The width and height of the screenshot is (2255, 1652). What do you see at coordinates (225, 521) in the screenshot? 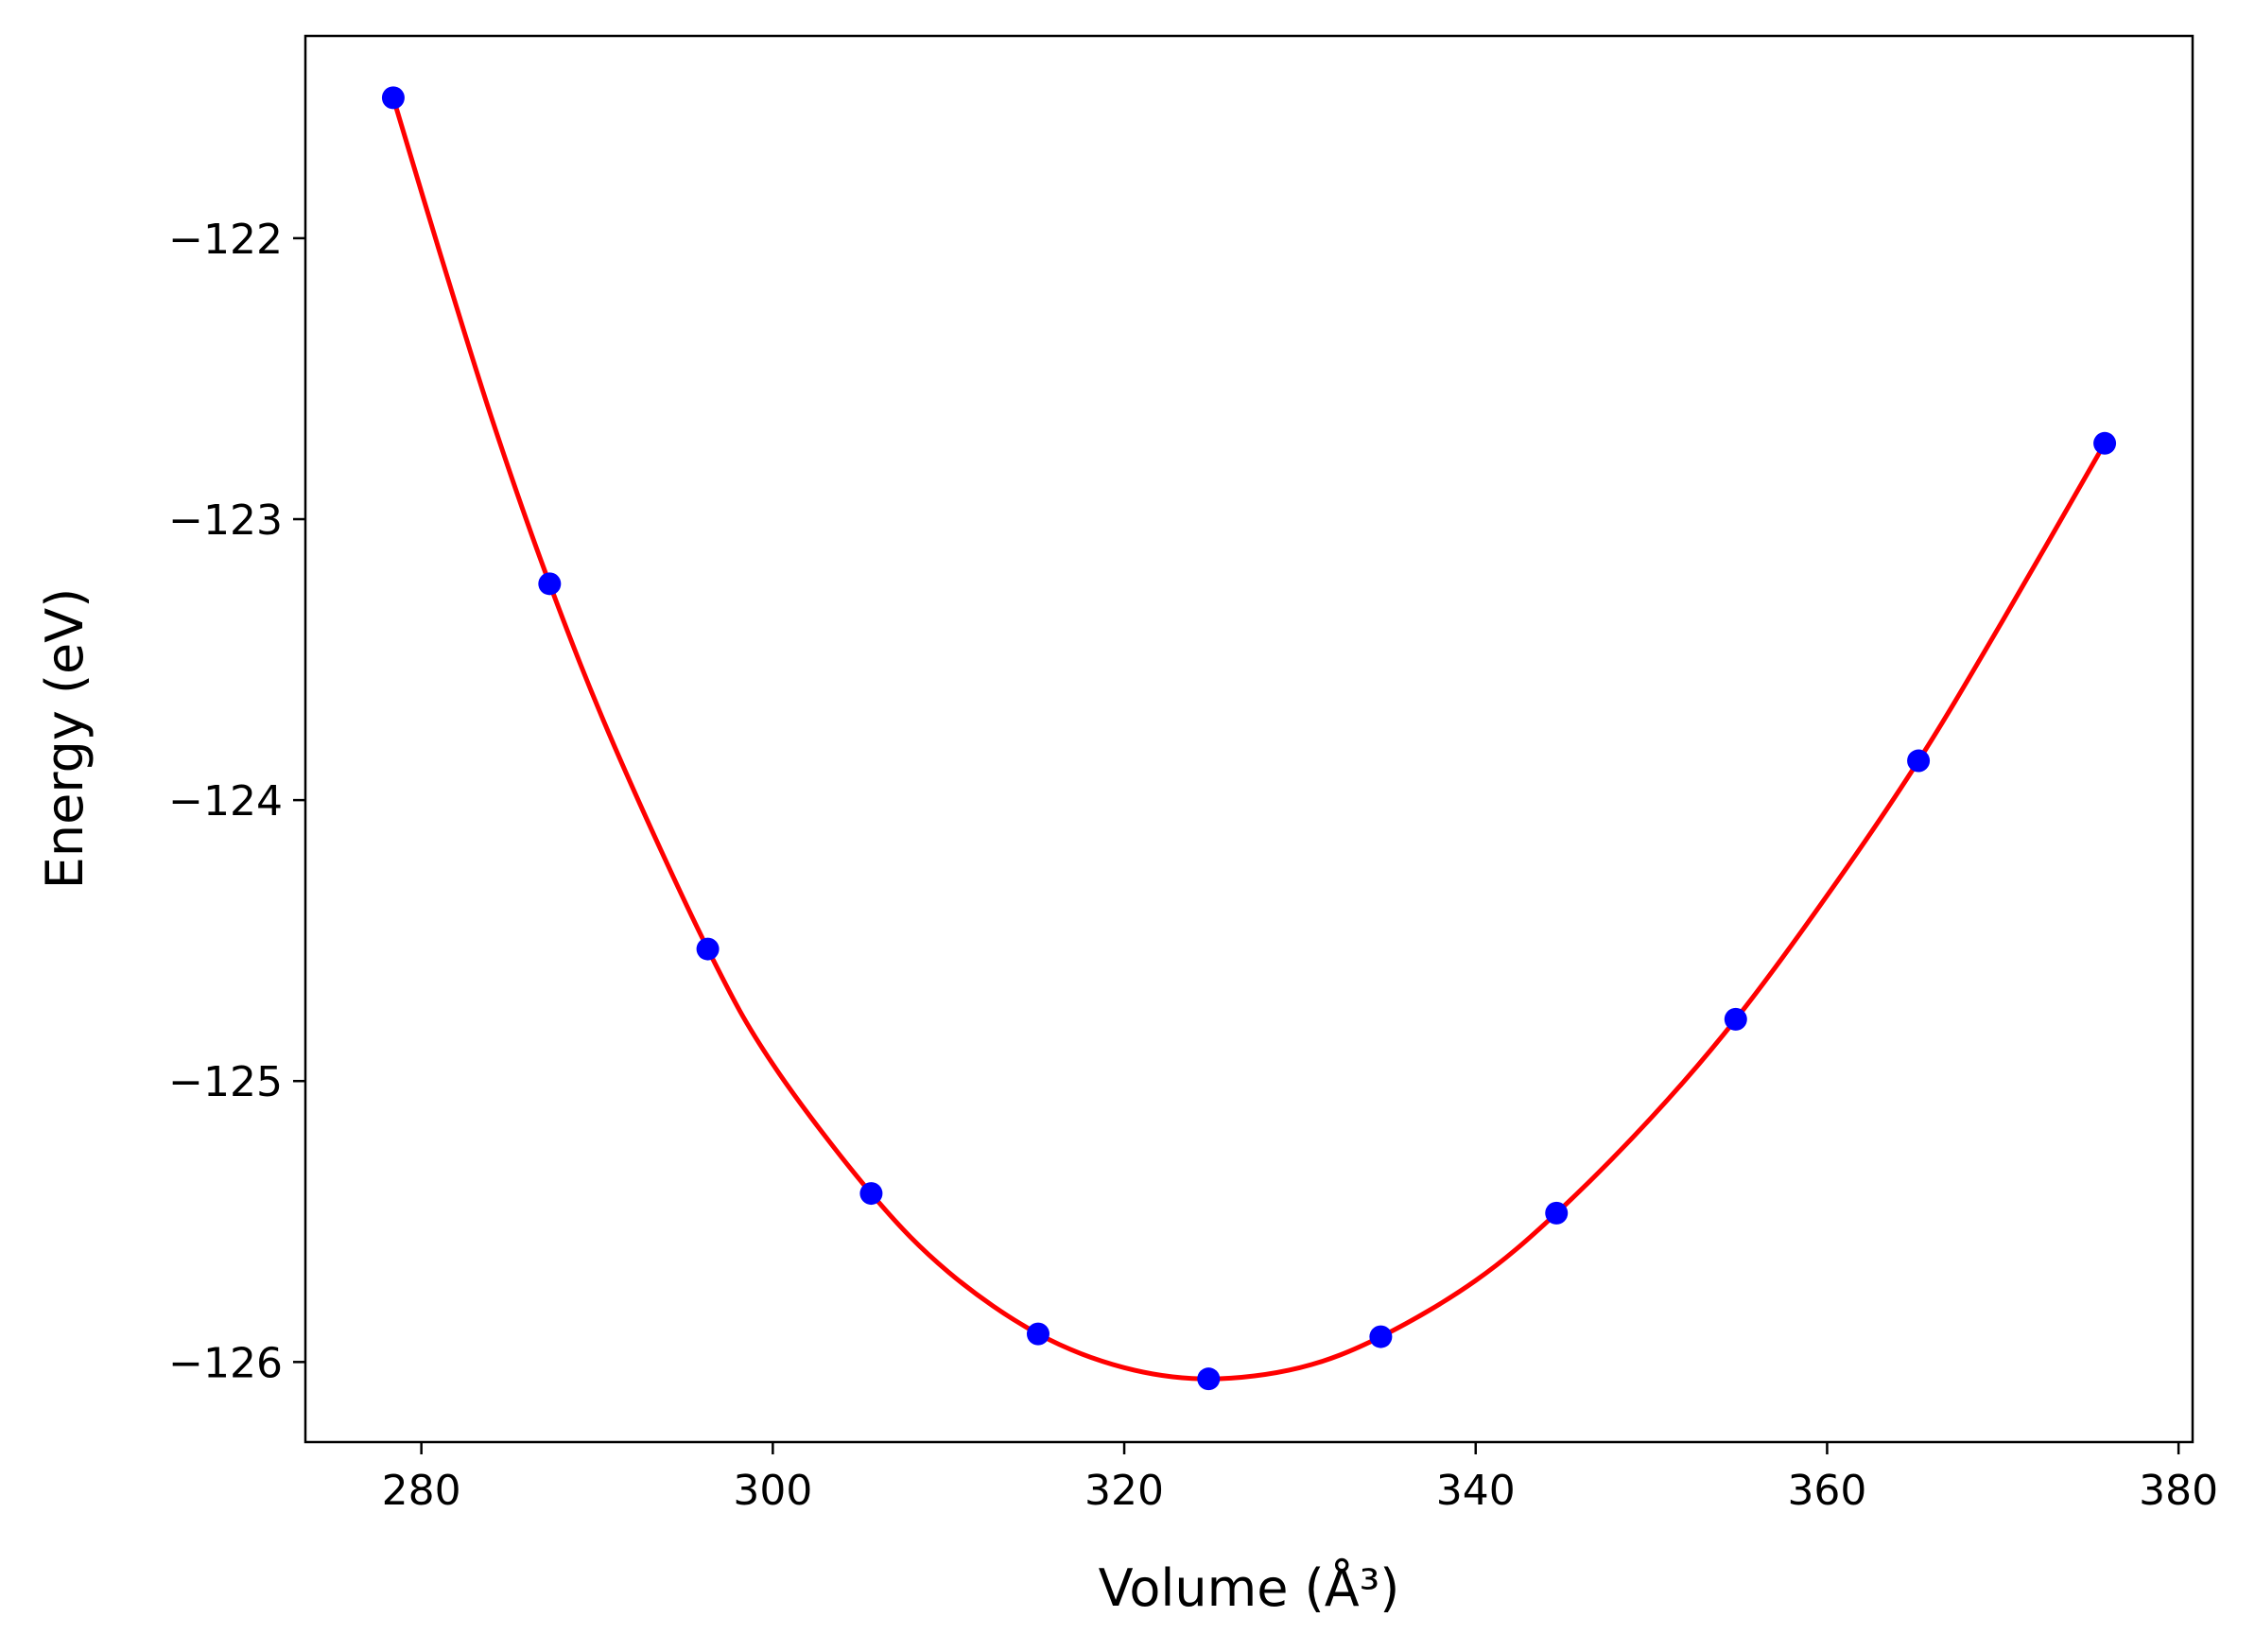
I see `y-tick-label: −123` at bounding box center [225, 521].